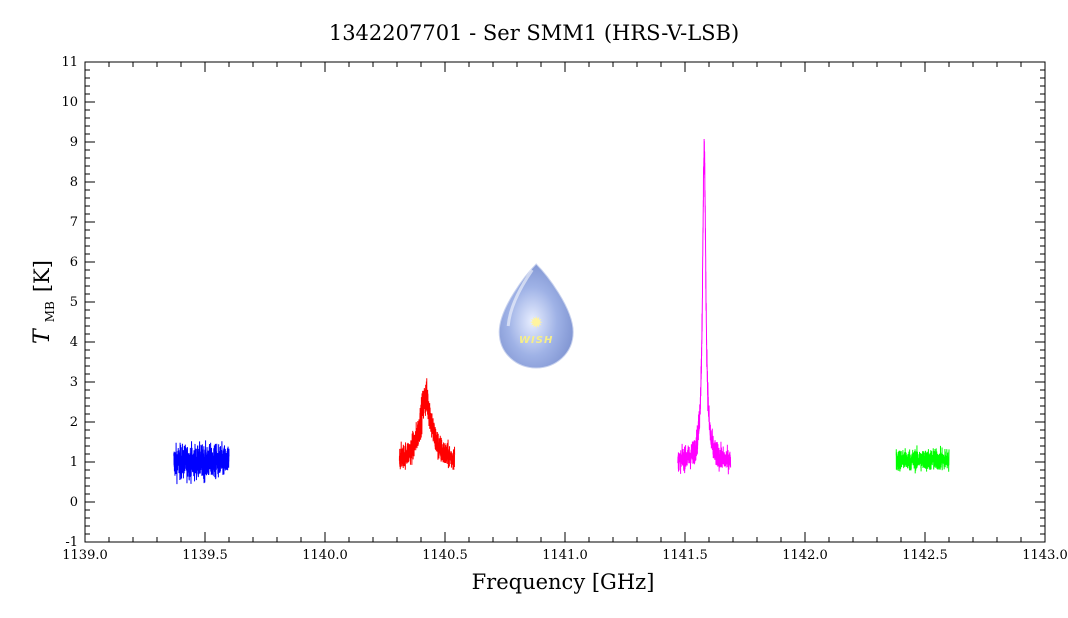  What do you see at coordinates (925, 555) in the screenshot?
I see `x-tick-label: 1142.5` at bounding box center [925, 555].